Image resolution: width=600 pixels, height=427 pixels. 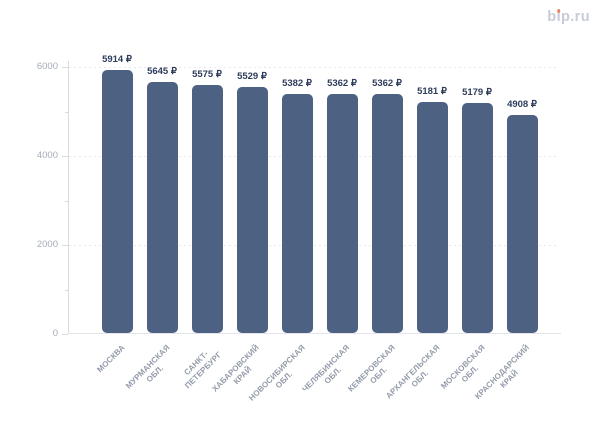 What do you see at coordinates (432, 92) in the screenshot?
I see `bar-value-label: 5181 ₽` at bounding box center [432, 92].